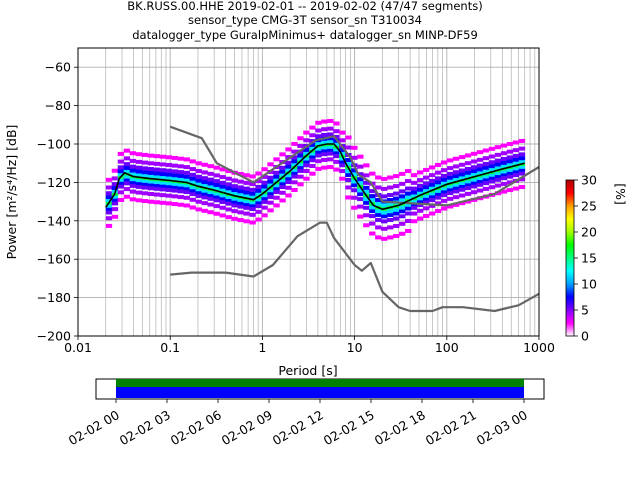 The width and height of the screenshot is (640, 480). What do you see at coordinates (305, 20) in the screenshot?
I see `figure-title-line-2: sensor_type CMG-3T sensor_sn T310034` at bounding box center [305, 20].